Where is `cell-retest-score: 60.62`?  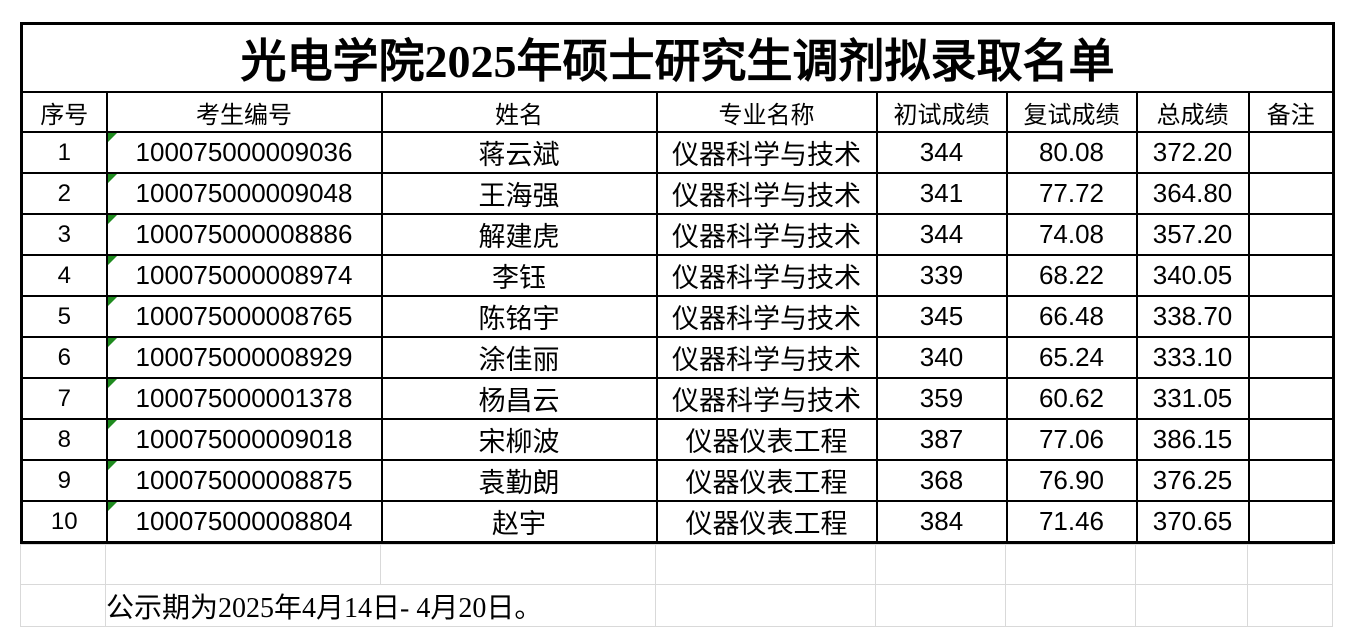 cell-retest-score: 60.62 is located at coordinates (1071, 398).